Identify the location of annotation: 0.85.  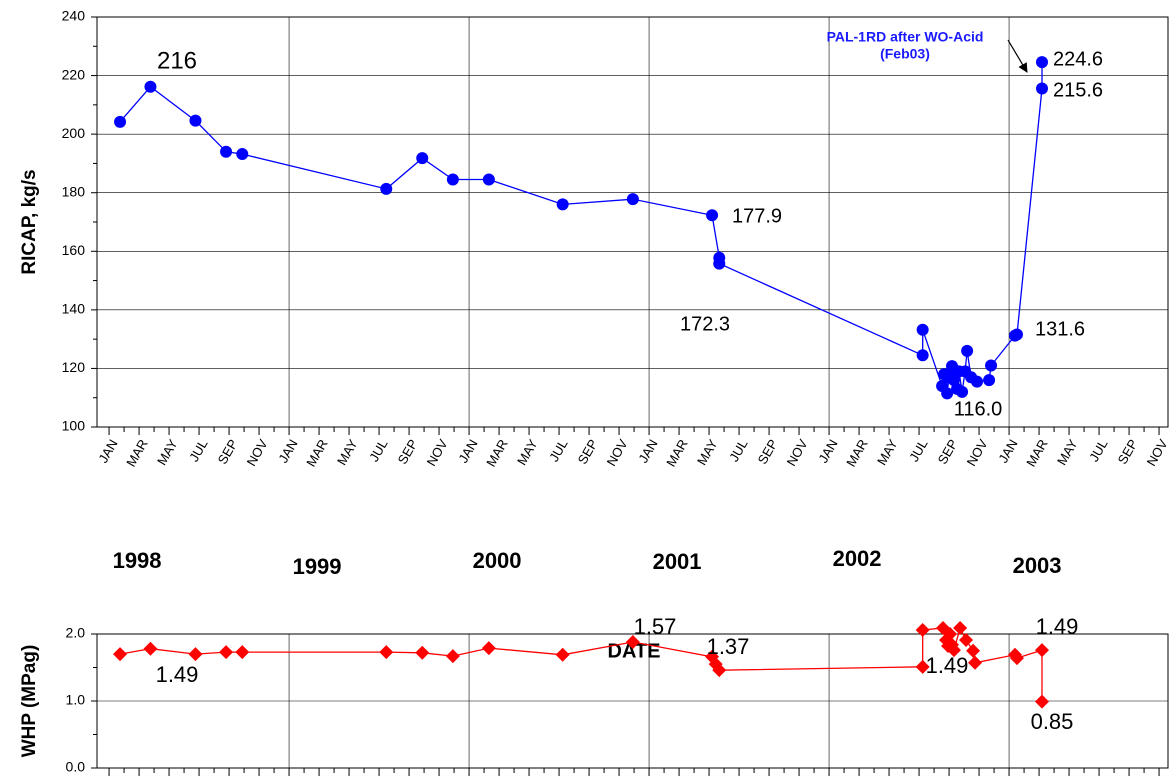
(1052, 721).